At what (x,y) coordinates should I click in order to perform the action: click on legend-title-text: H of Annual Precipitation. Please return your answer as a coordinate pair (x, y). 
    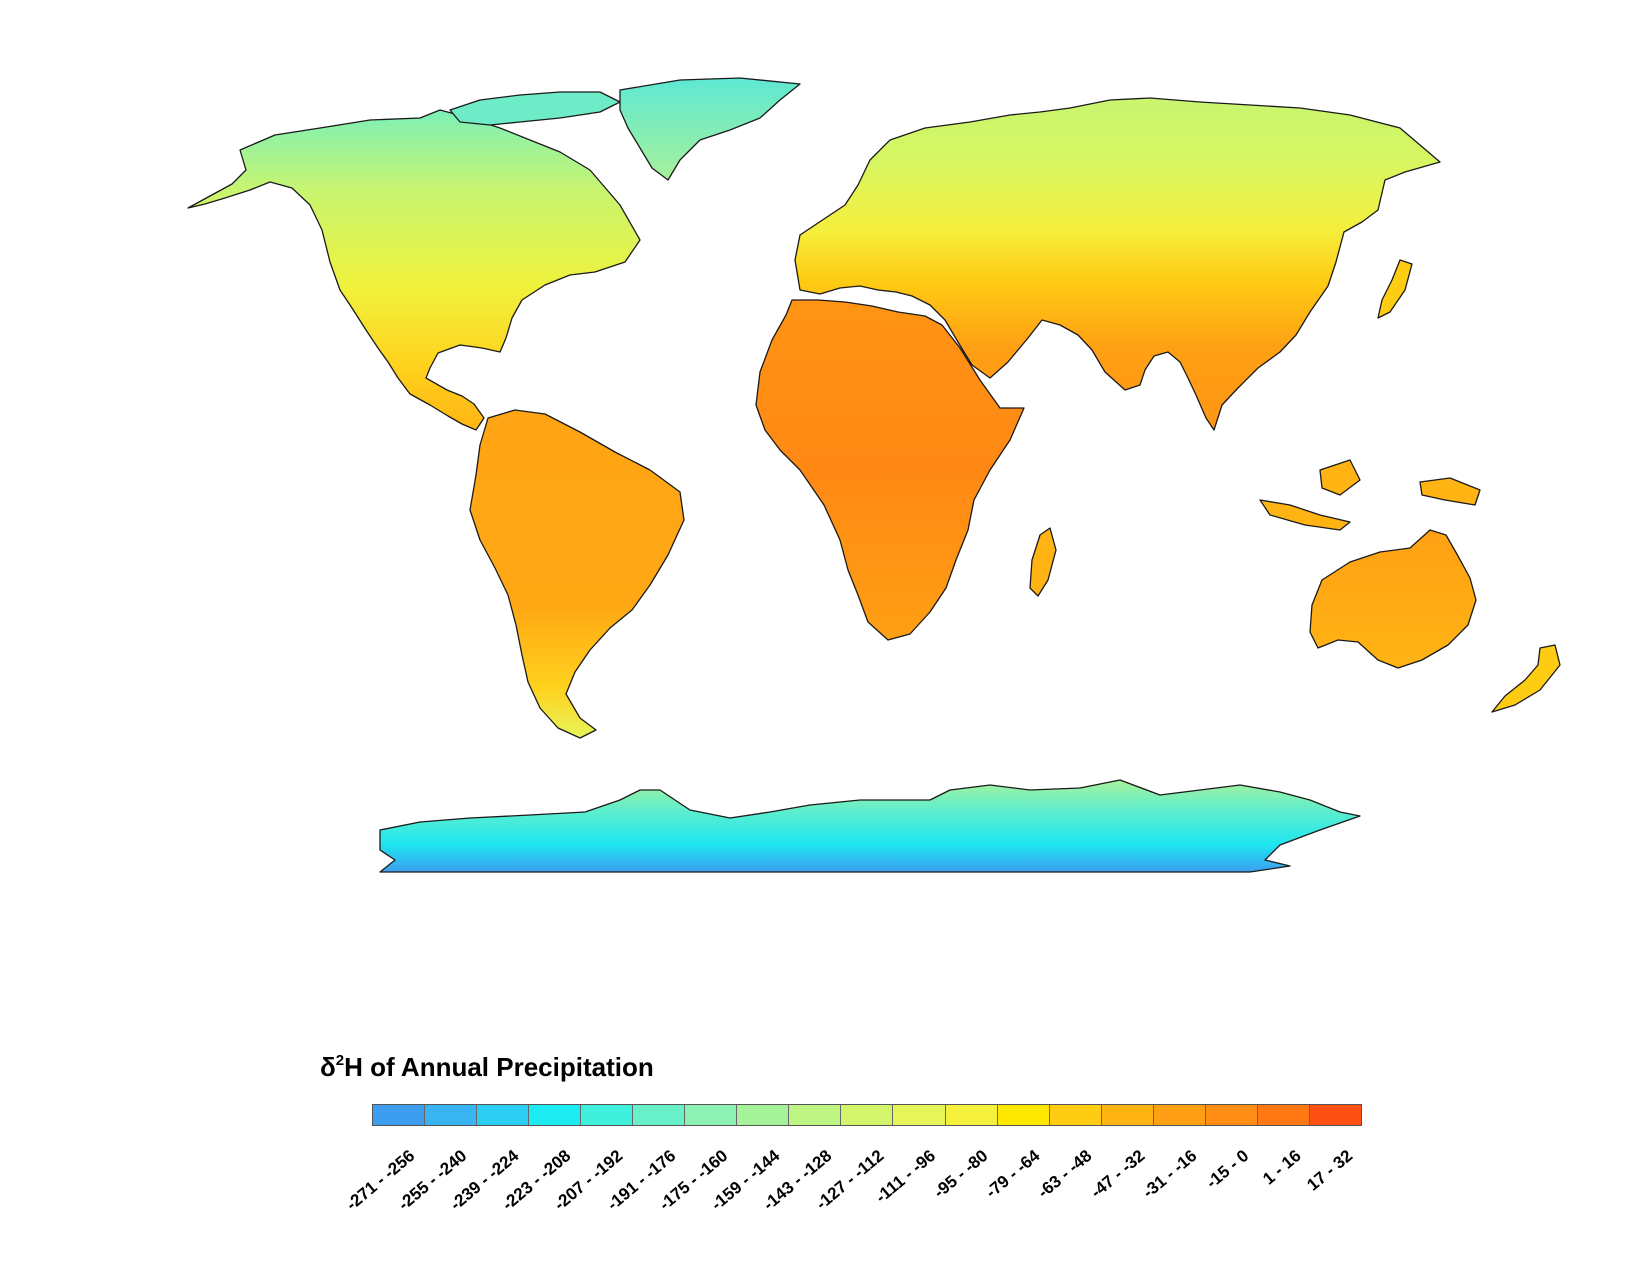
    Looking at the image, I should click on (499, 1067).